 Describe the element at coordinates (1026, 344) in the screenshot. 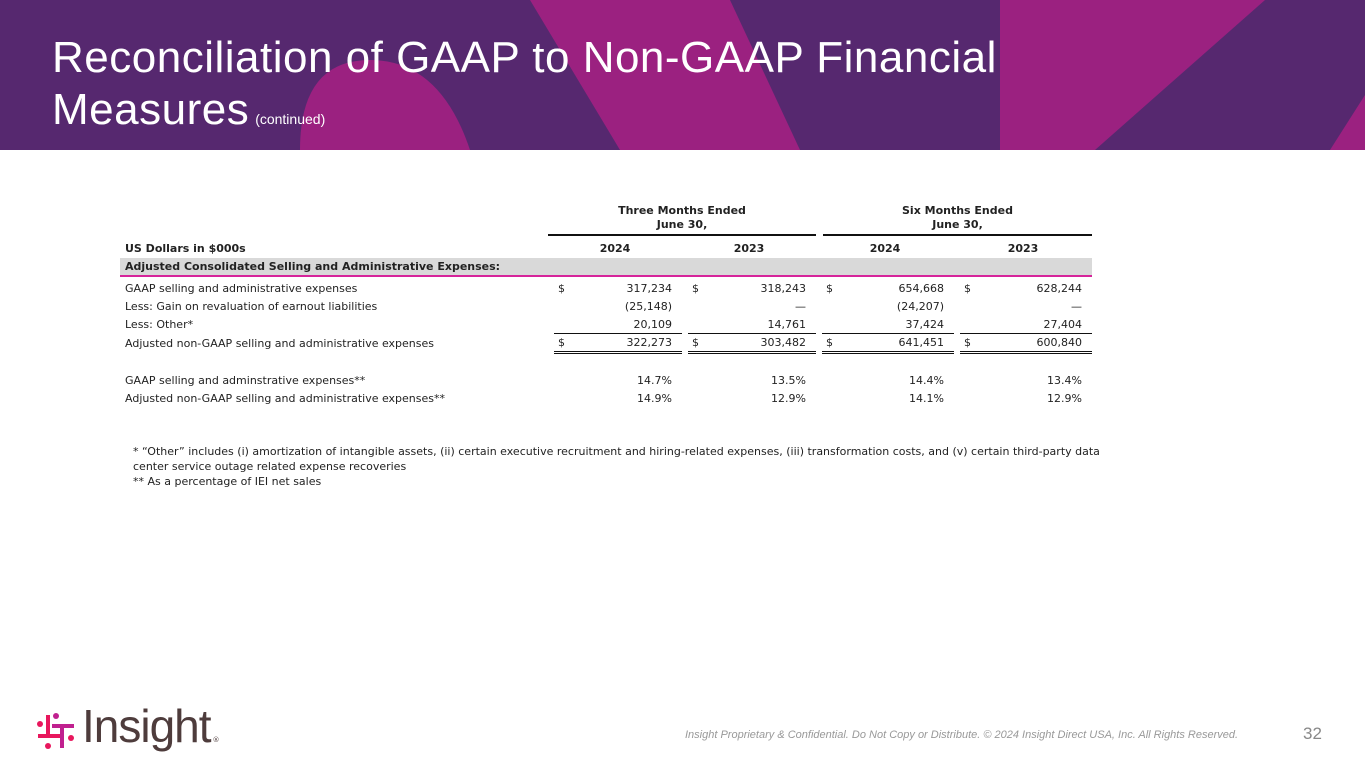

I see `value-cell: $600,840` at that location.